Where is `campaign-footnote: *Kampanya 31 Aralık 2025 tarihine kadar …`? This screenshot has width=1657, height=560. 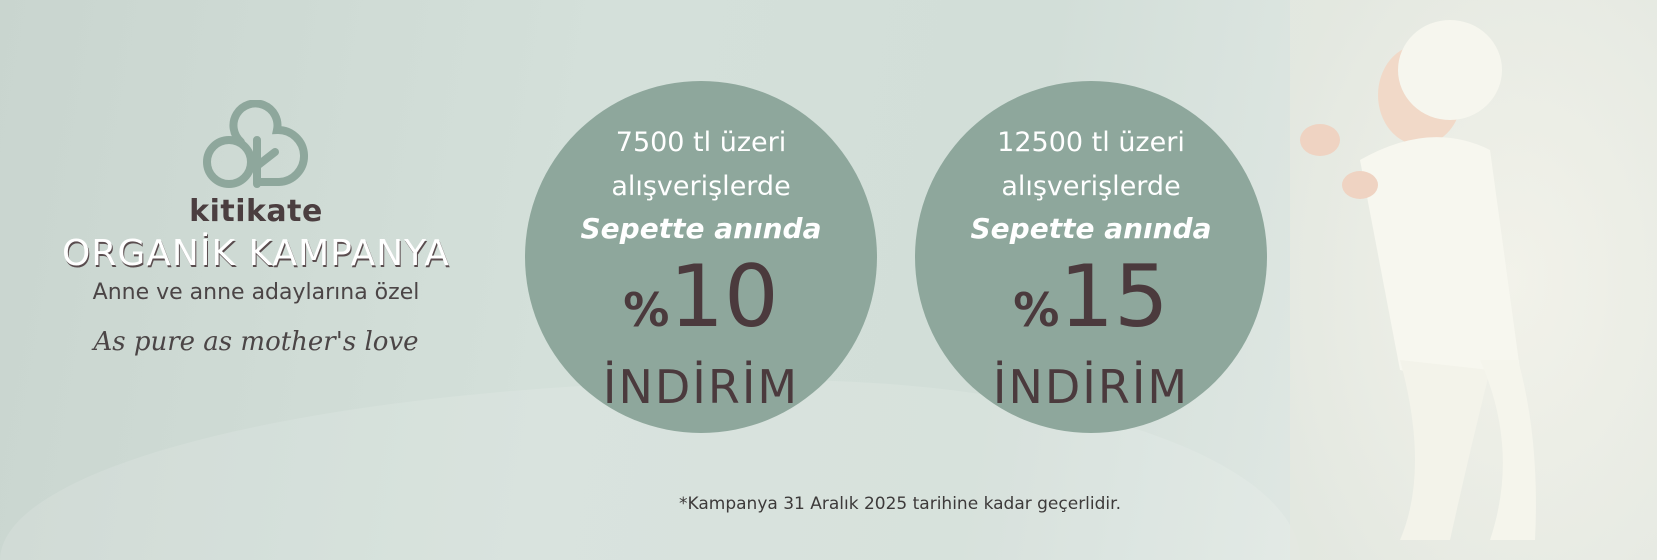 campaign-footnote: *Kampanya 31 Aralık 2025 tarihine kadar … is located at coordinates (900, 504).